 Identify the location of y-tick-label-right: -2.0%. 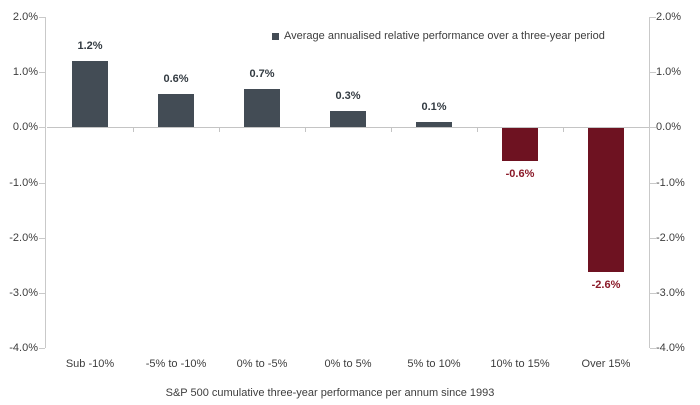
(670, 237).